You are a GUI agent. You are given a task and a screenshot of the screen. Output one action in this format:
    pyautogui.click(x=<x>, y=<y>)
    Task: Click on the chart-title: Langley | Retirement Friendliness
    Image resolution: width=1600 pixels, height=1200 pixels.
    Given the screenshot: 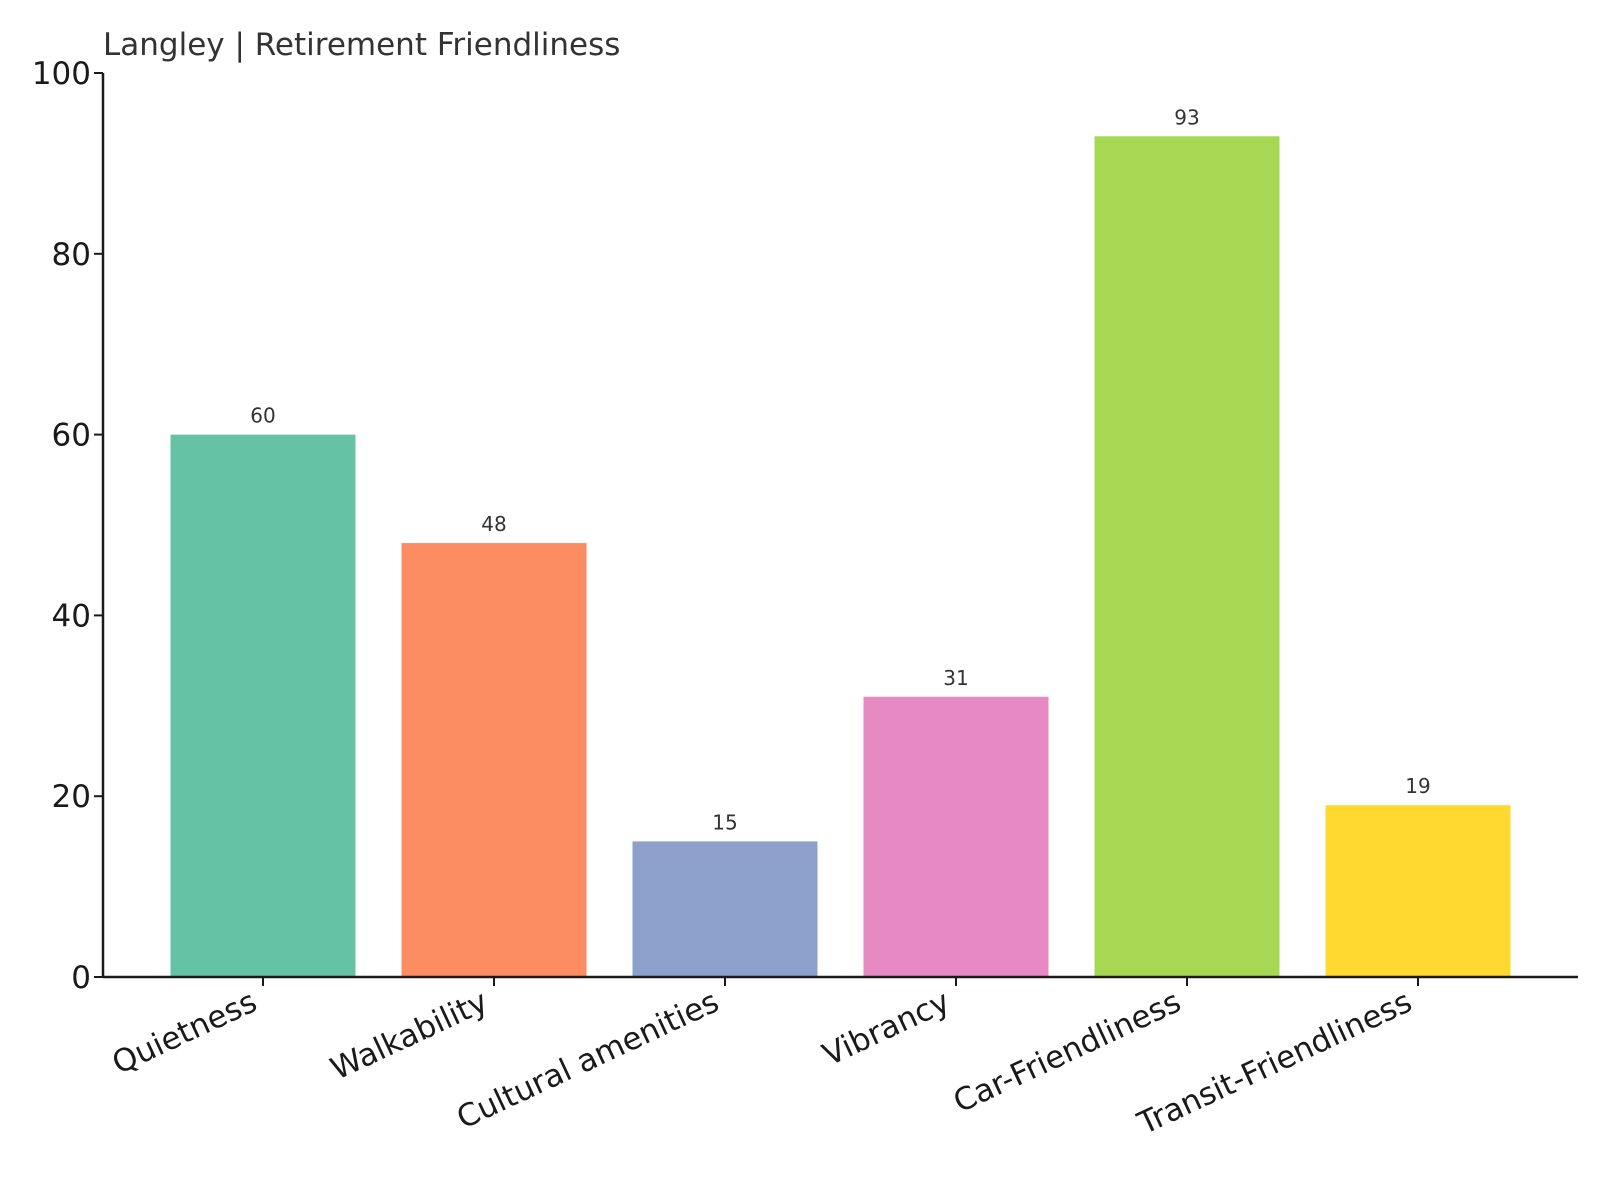 What is the action you would take?
    pyautogui.click(x=361, y=45)
    